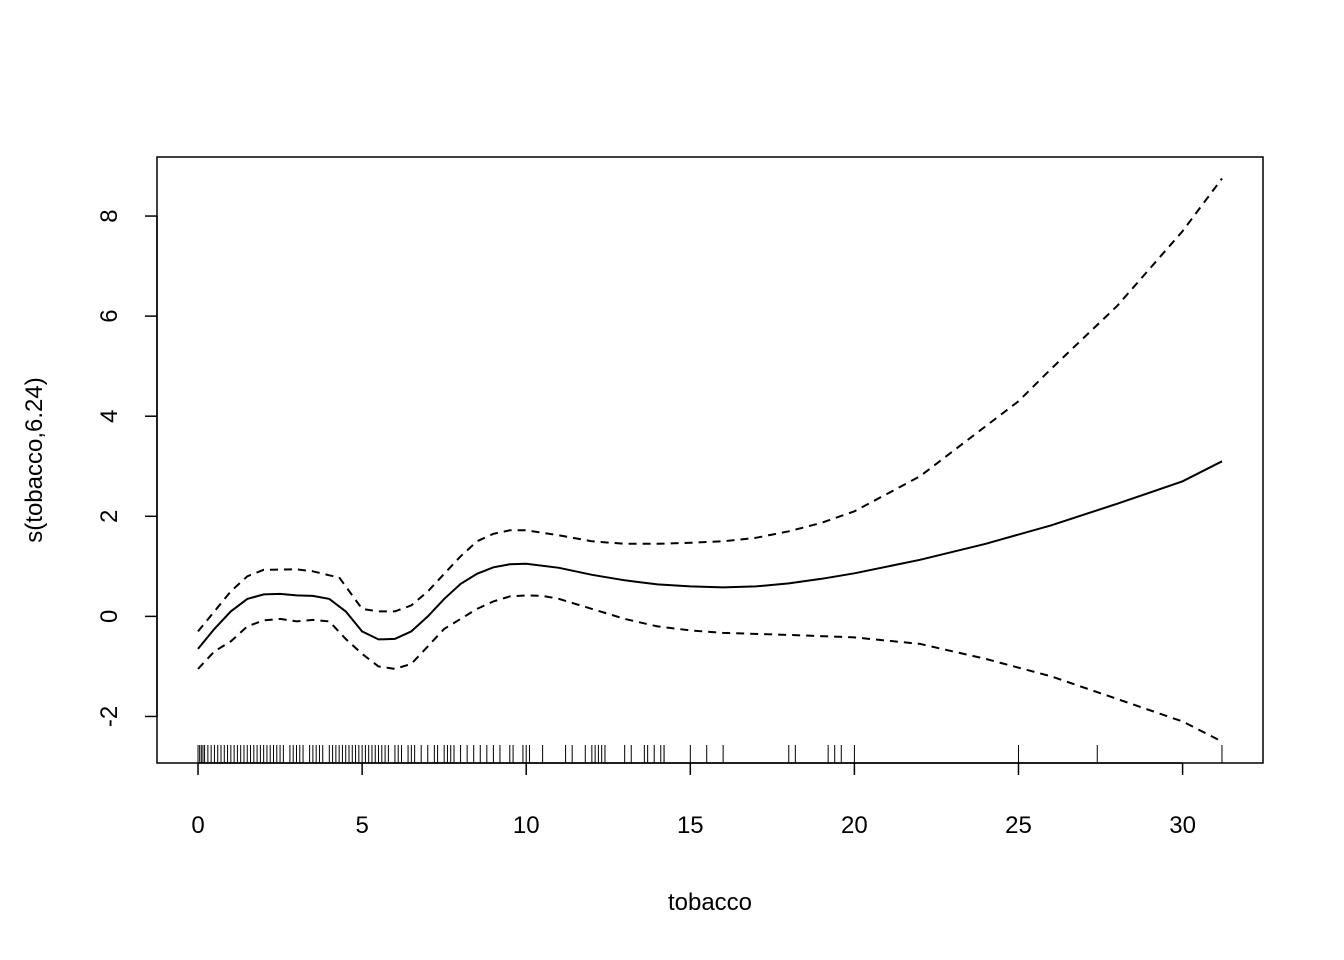 The width and height of the screenshot is (1344, 960). What do you see at coordinates (197, 825) in the screenshot?
I see `x-tick-label: 0` at bounding box center [197, 825].